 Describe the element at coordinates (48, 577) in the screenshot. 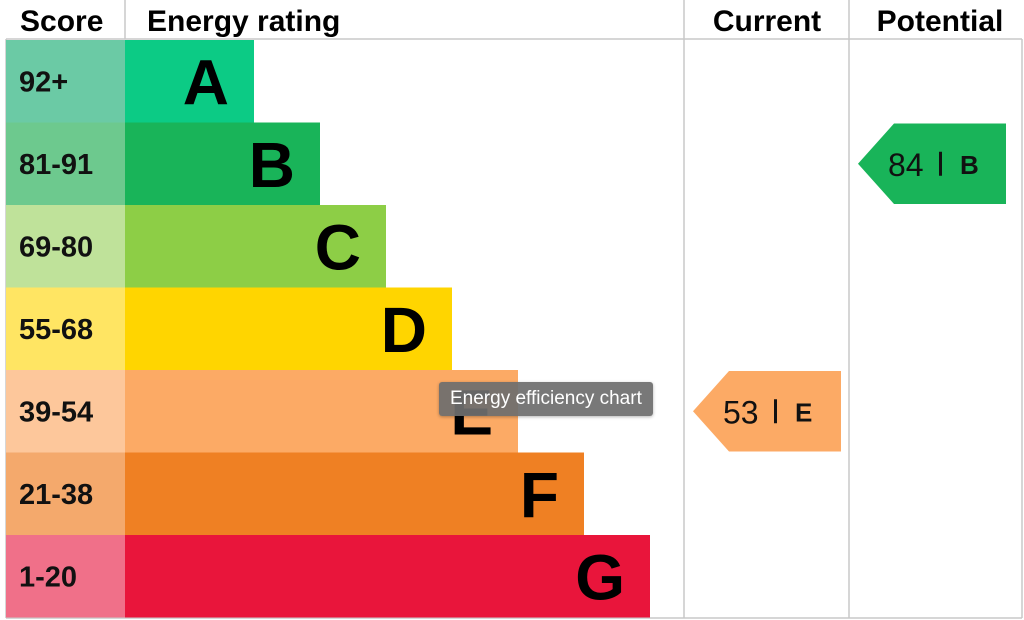

I see `score-range-g: 1-20` at that location.